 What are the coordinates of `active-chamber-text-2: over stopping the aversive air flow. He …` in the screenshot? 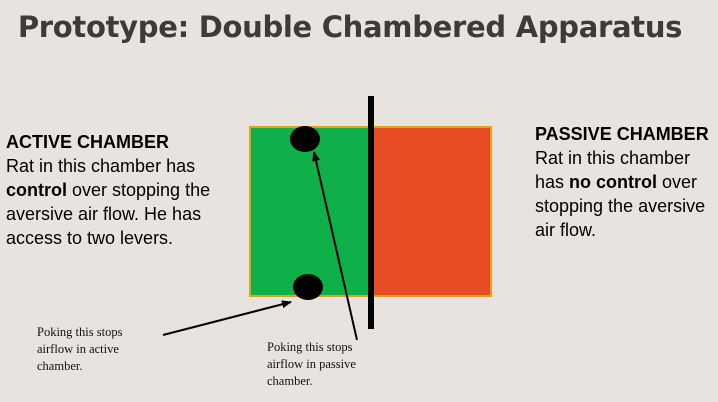 It's located at (108, 214).